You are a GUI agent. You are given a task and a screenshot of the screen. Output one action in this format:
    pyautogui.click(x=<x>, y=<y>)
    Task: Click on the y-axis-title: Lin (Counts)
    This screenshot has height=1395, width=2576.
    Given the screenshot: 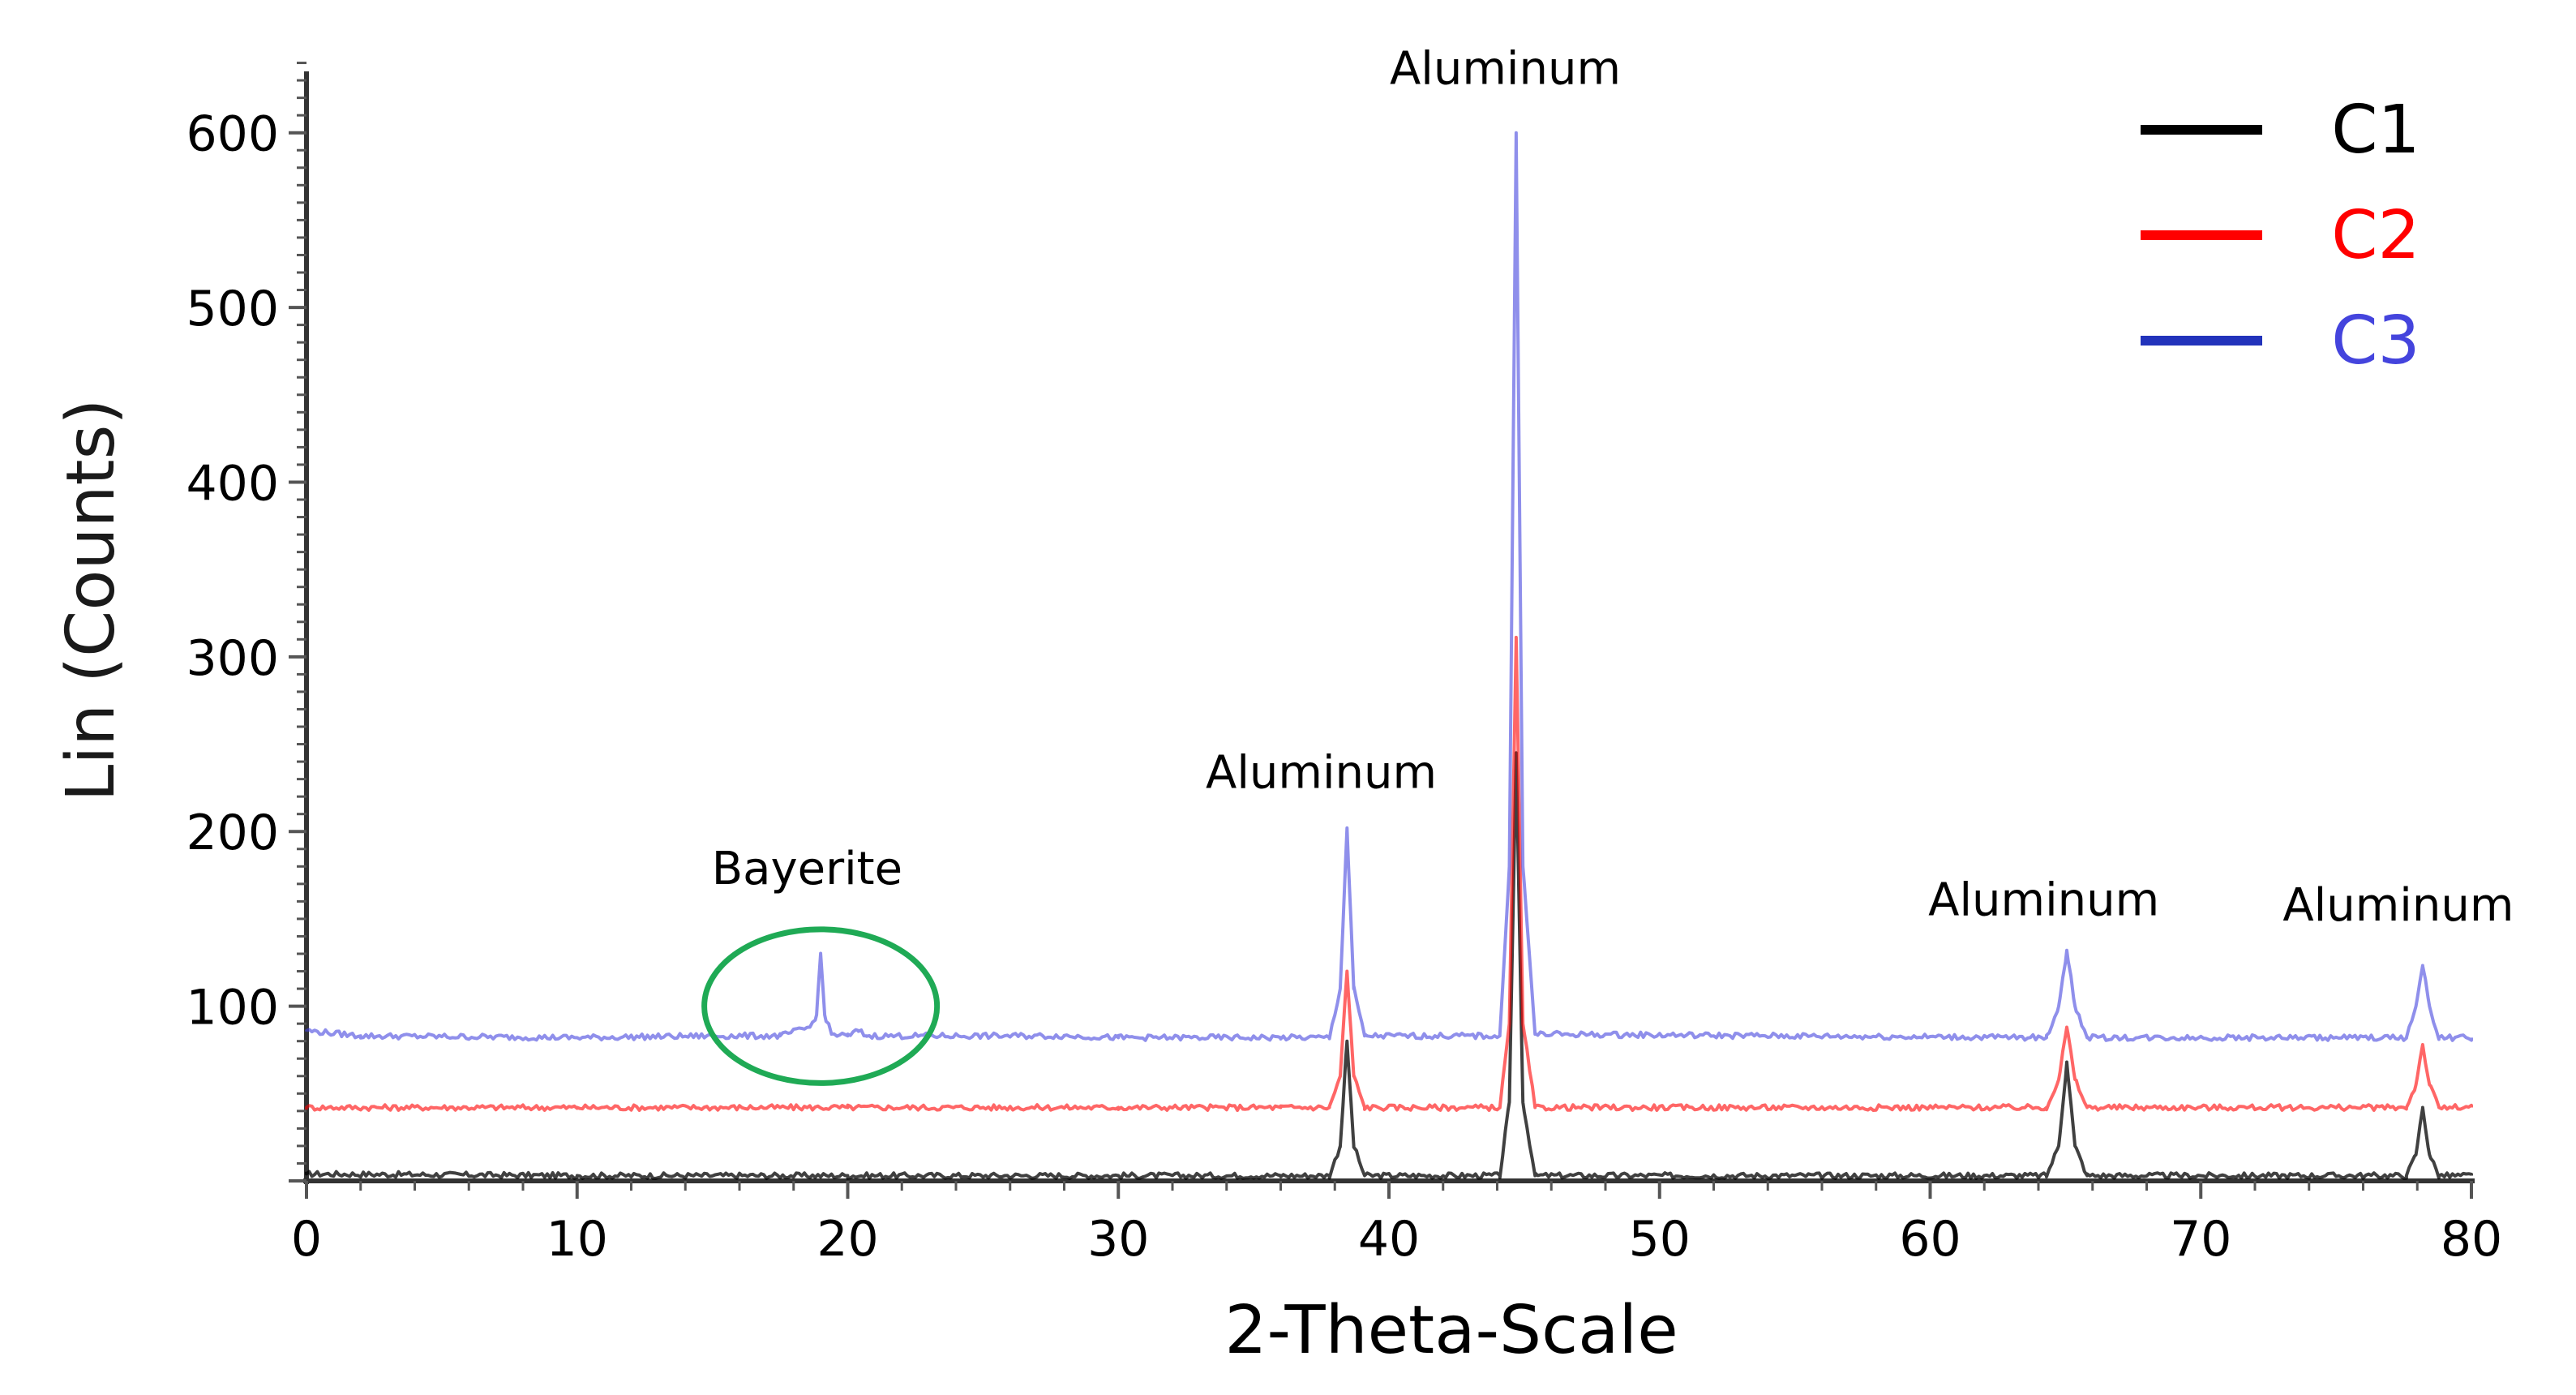 What is the action you would take?
    pyautogui.click(x=91, y=600)
    